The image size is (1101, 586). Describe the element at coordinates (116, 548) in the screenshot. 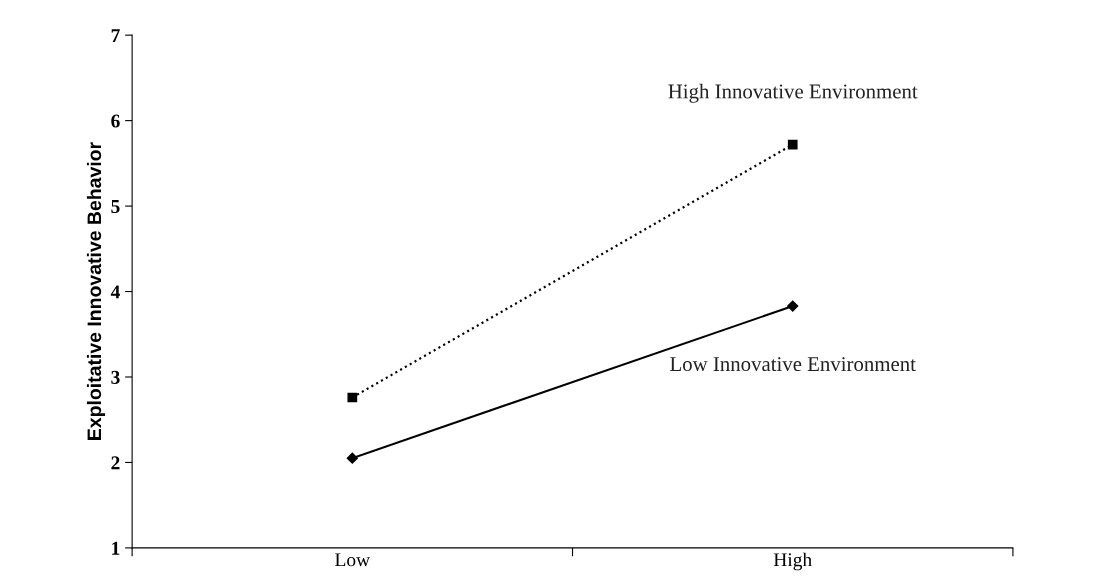

I see `y-tick-label: 1` at that location.